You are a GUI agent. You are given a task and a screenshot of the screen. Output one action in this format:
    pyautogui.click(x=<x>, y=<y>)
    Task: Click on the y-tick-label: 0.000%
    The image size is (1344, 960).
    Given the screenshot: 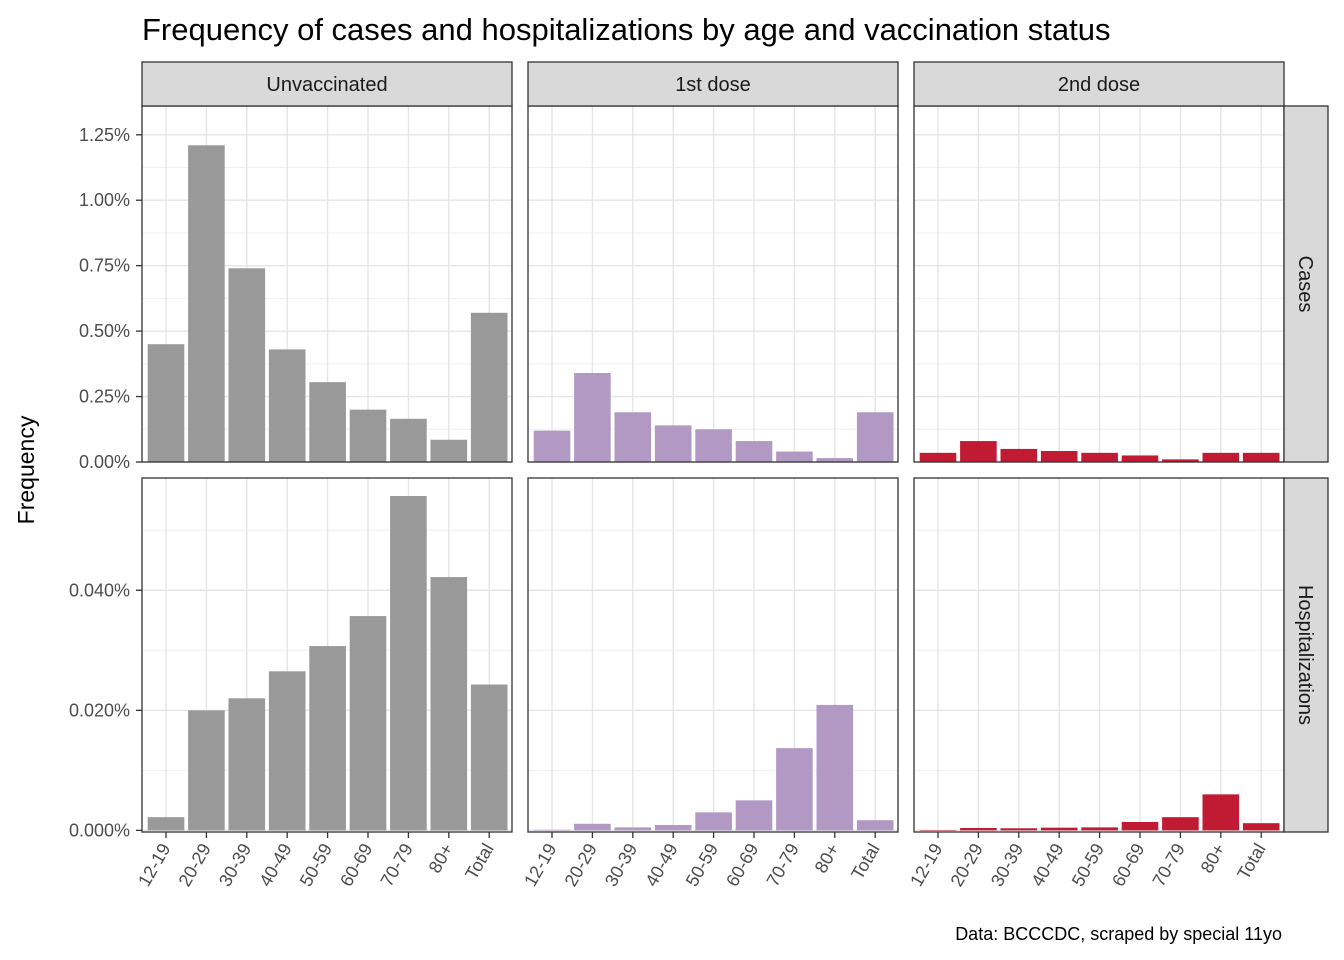 What is the action you would take?
    pyautogui.click(x=99, y=830)
    